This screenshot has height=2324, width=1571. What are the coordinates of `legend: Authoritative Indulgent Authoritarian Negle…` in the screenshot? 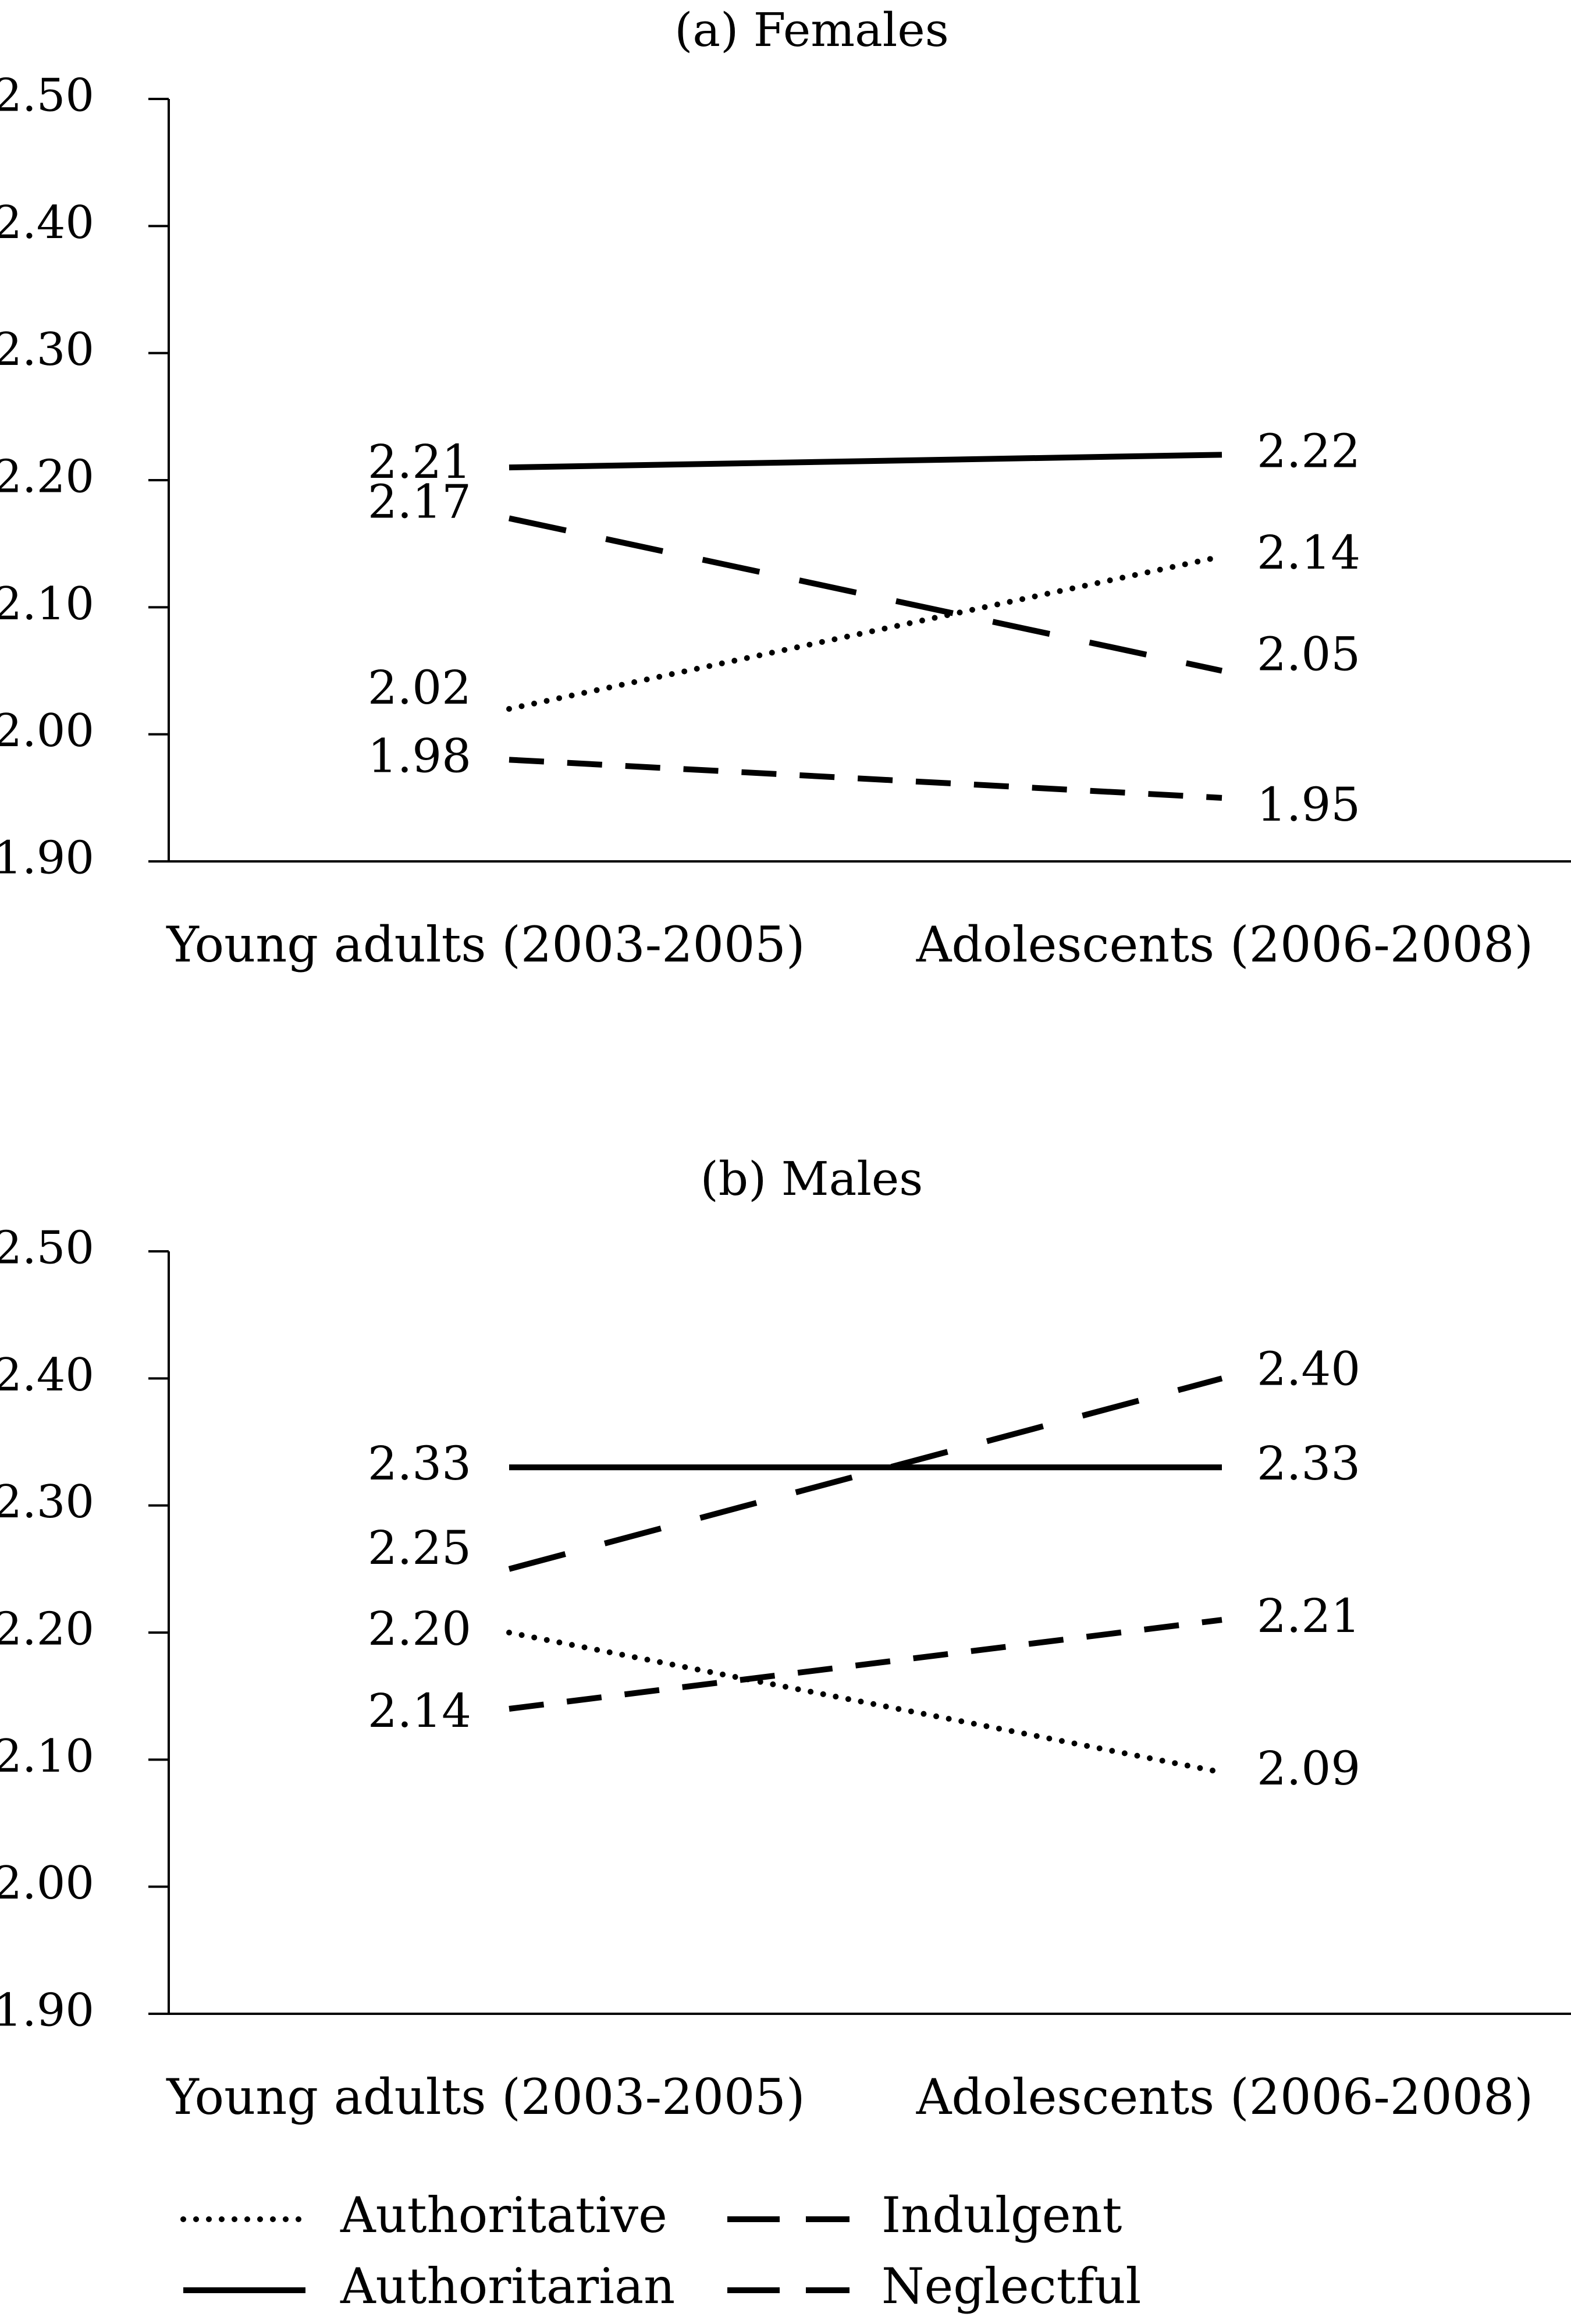 It's located at (660, 2251).